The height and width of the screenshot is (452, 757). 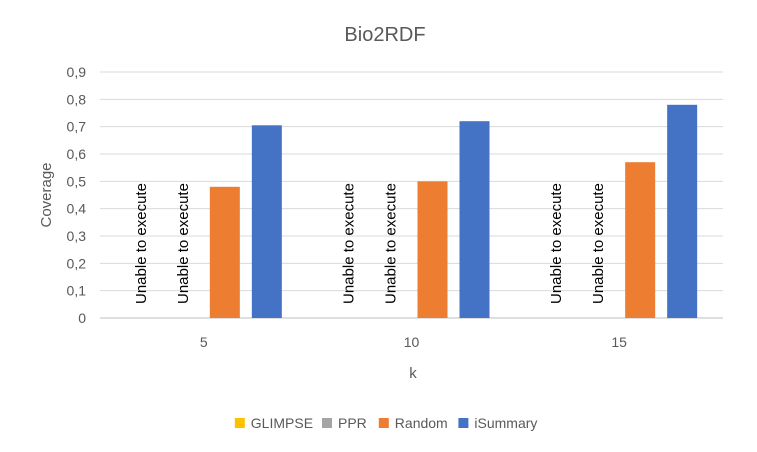 I want to click on y-tick-label: 0,1, so click(x=77, y=291).